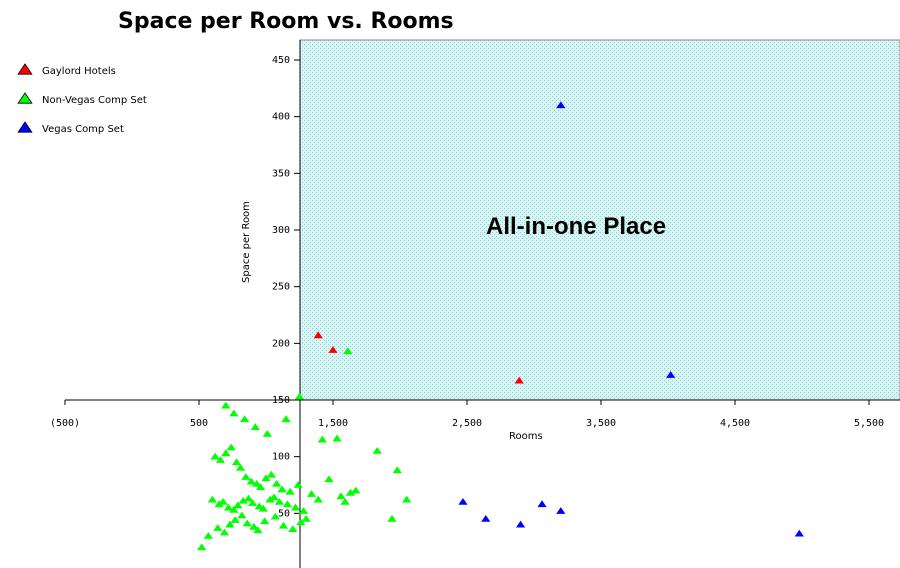  I want to click on y-tick-label: 300, so click(281, 230).